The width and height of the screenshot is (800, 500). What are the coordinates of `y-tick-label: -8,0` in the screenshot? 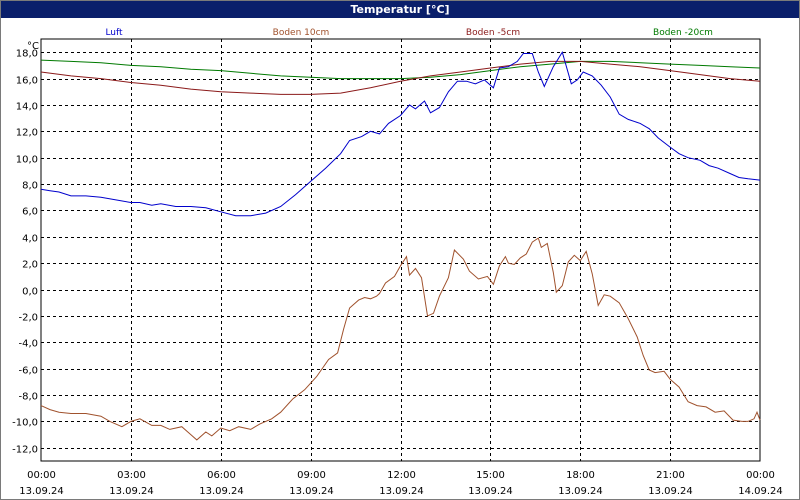 It's located at (28, 397).